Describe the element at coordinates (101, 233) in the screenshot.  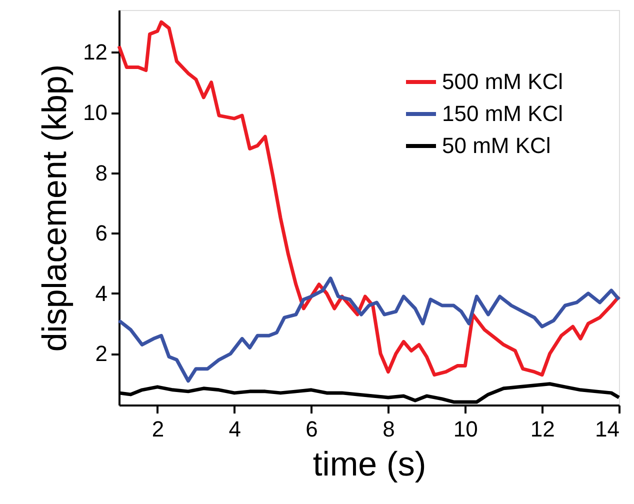
I see `y-tick-label: 6` at that location.